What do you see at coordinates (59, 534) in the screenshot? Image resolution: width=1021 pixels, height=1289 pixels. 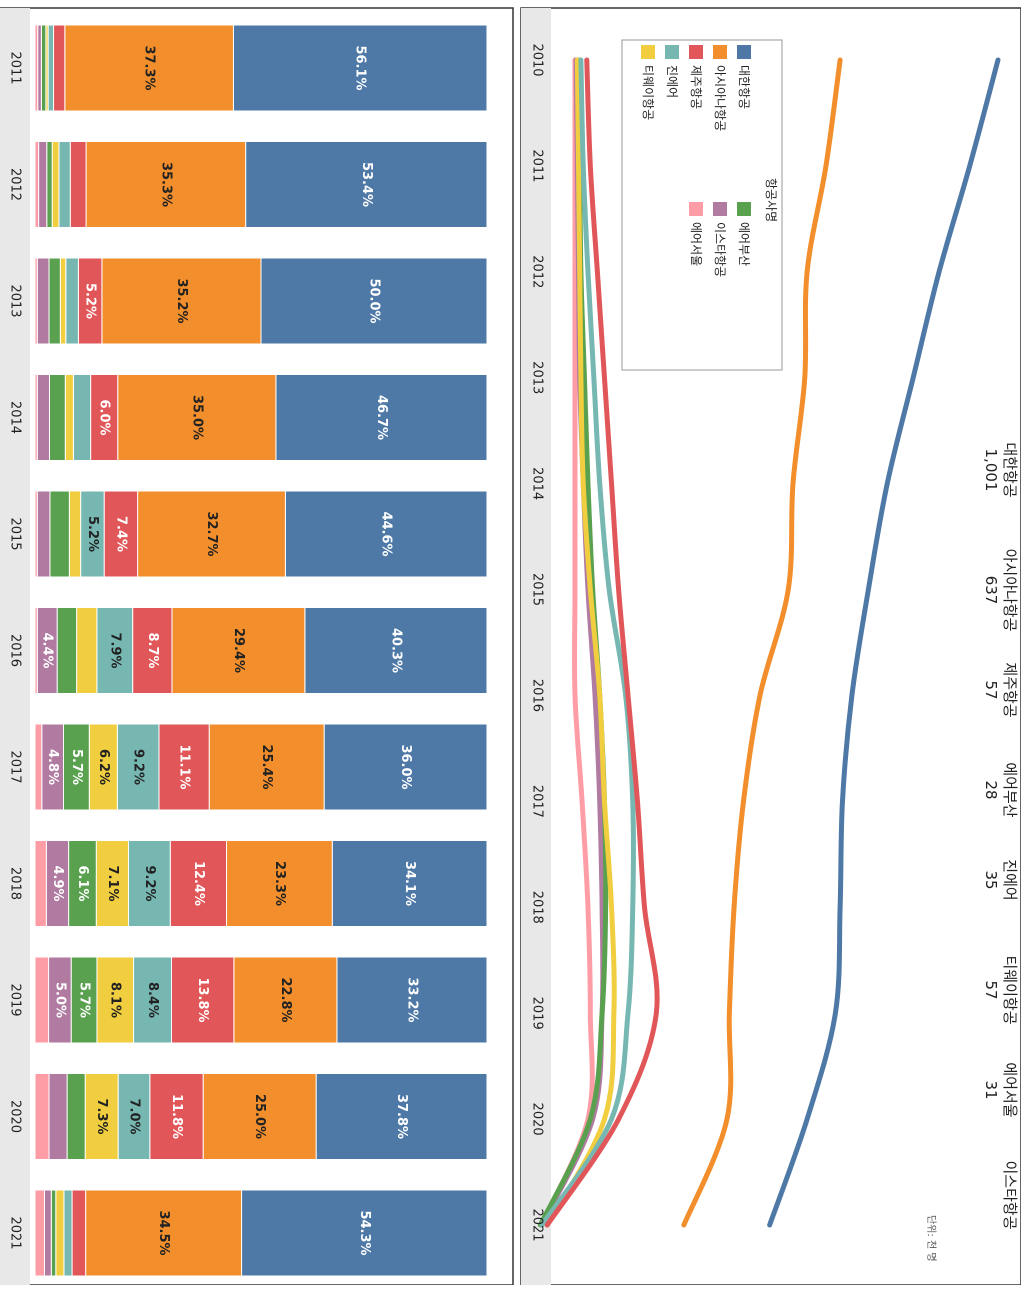 I see `bar-segment-ec9790ec96b4ebb680ec82b0-2015` at bounding box center [59, 534].